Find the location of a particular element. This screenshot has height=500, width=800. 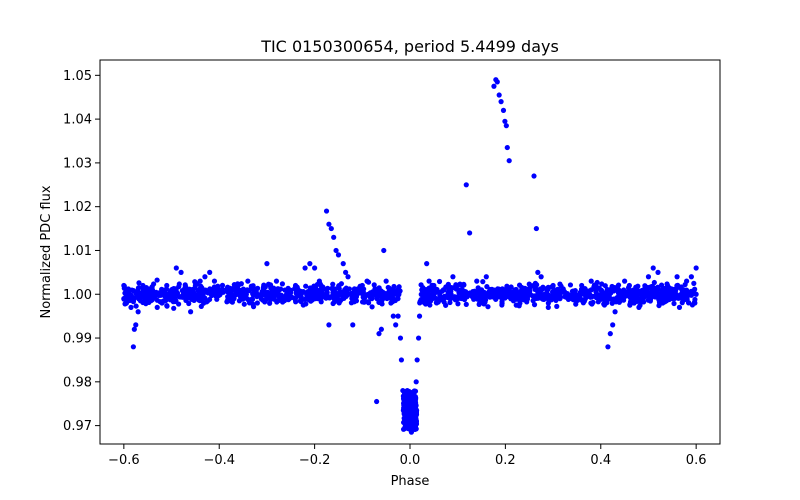

x-tick-label: 0.4 is located at coordinates (600, 460).